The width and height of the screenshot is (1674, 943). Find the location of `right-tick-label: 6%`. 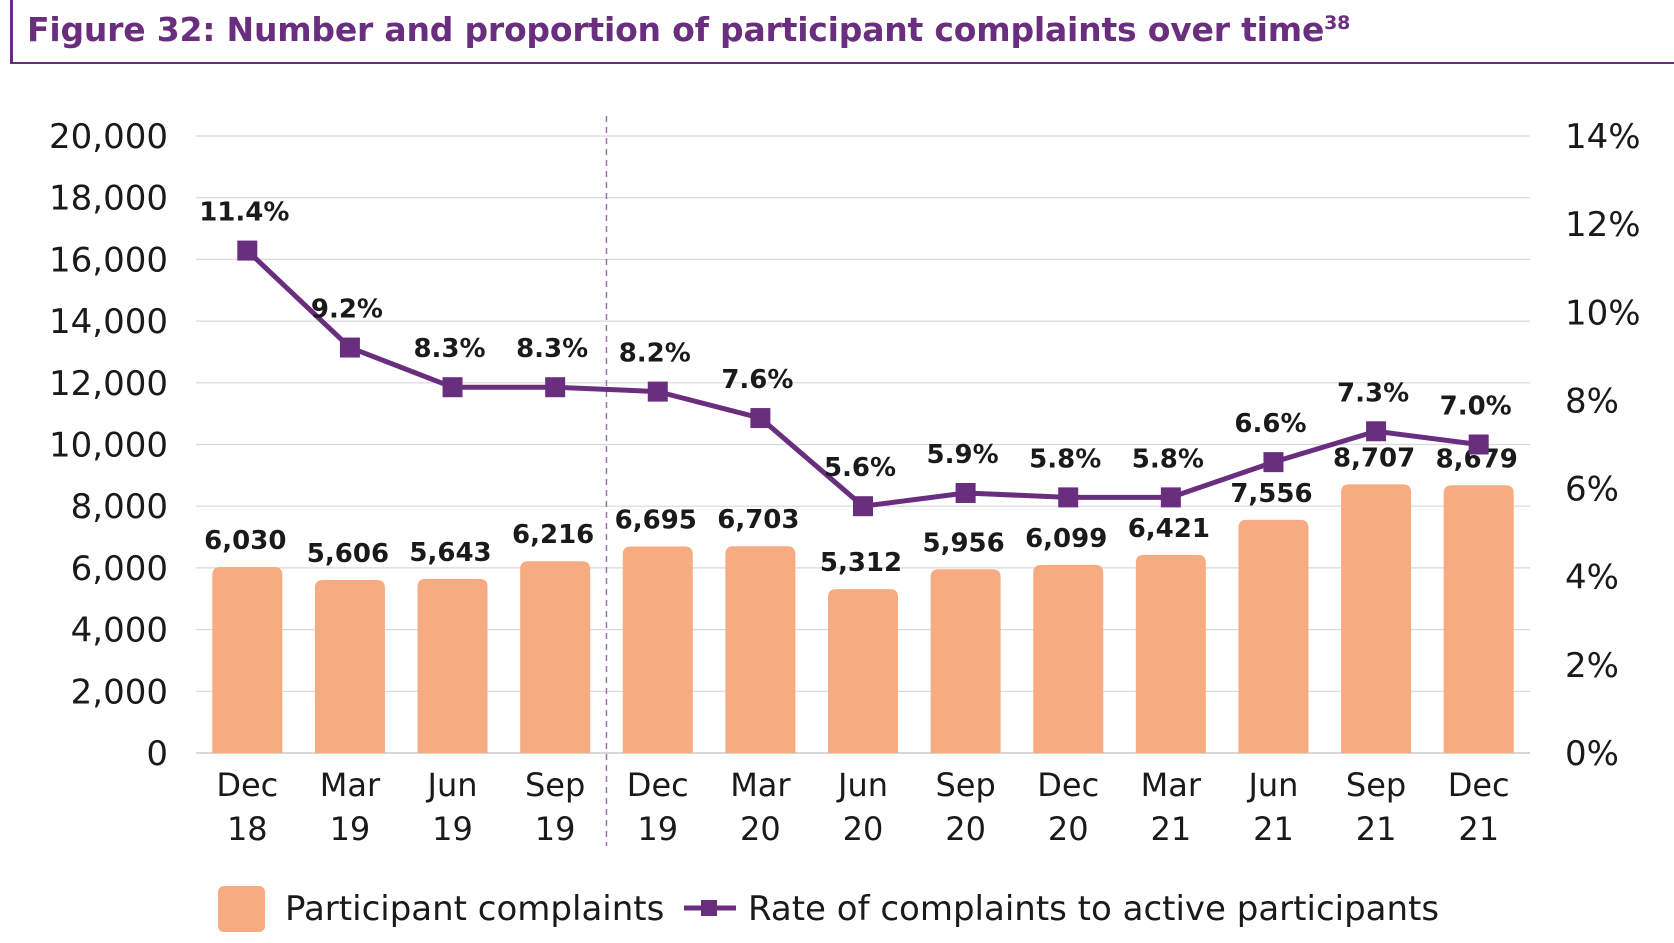

right-tick-label: 6% is located at coordinates (1592, 490).